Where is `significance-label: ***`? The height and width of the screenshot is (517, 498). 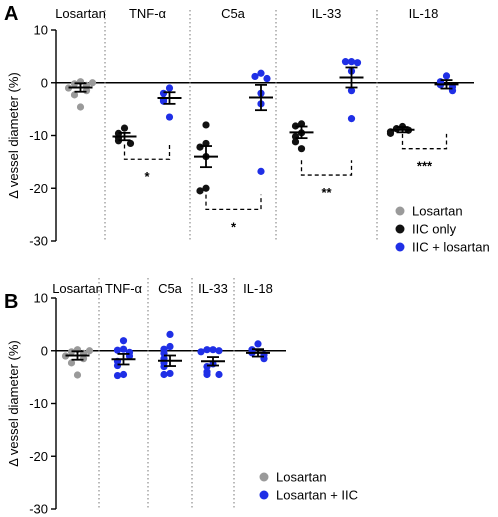 significance-label: *** is located at coordinates (425, 166).